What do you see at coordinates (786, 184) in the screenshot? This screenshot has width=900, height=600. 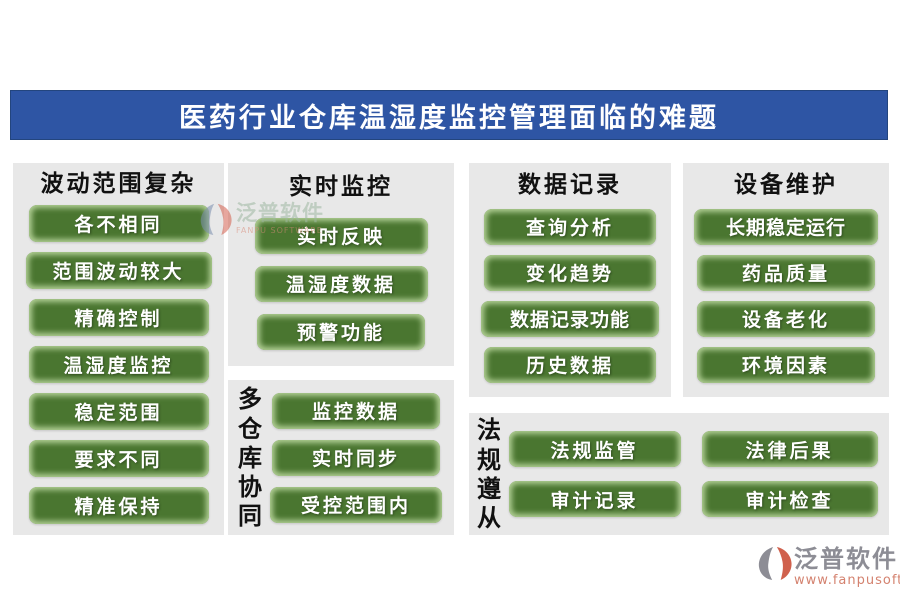 I see `panel-equipment-header: 设备维护` at bounding box center [786, 184].